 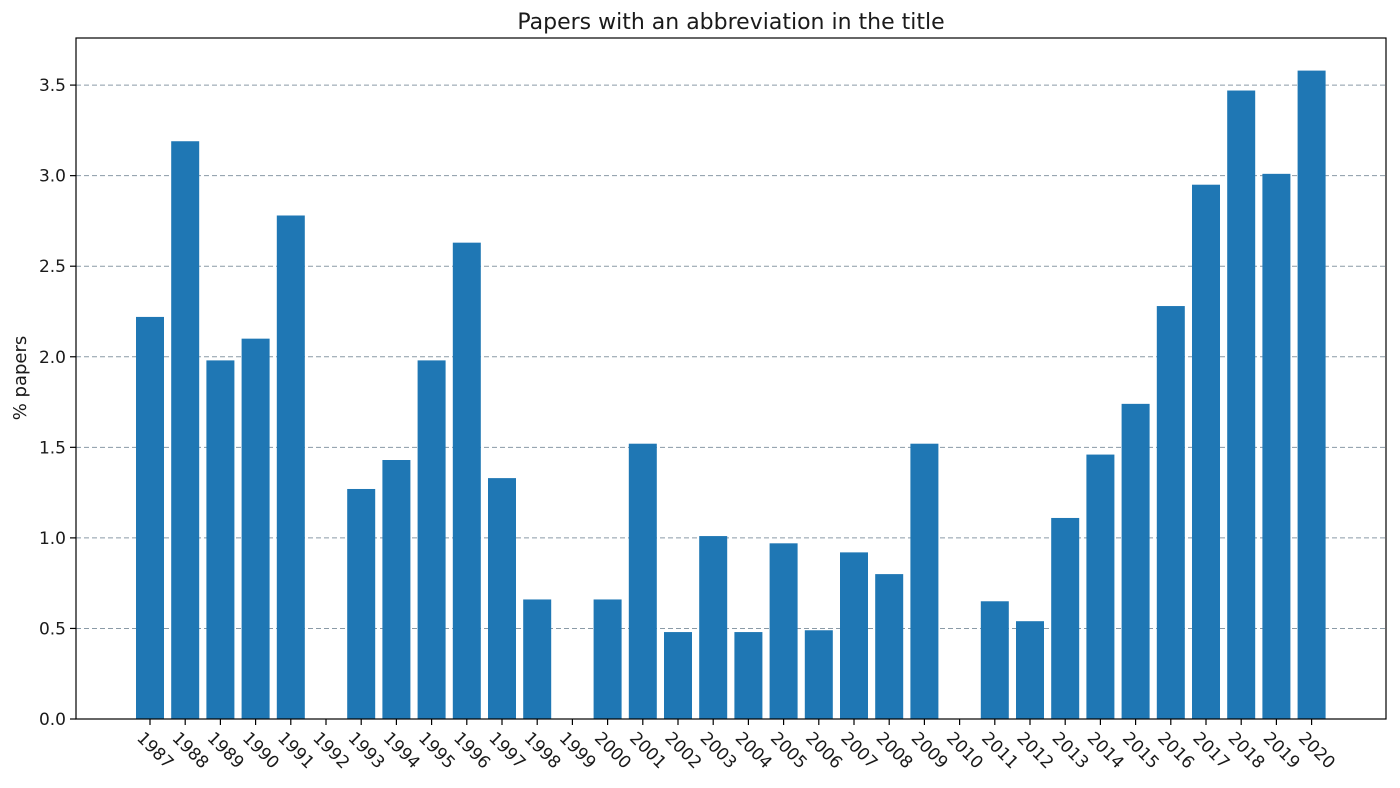 I want to click on bar-1991, so click(x=290, y=467).